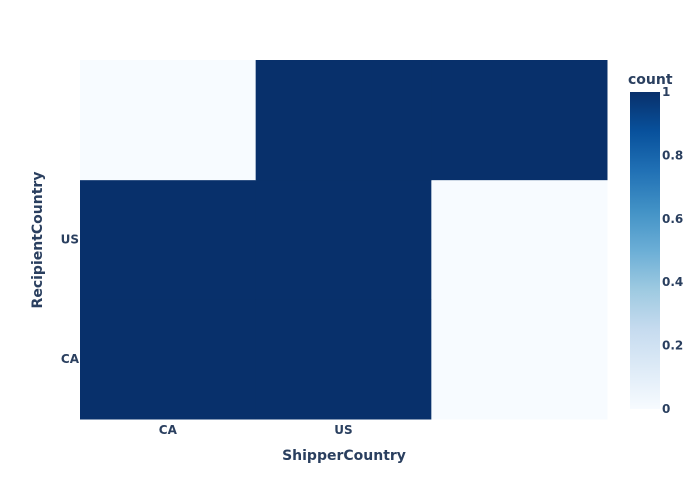 The height and width of the screenshot is (504, 700). What do you see at coordinates (344, 456) in the screenshot?
I see `x-axis-label: ShipperCountry` at bounding box center [344, 456].